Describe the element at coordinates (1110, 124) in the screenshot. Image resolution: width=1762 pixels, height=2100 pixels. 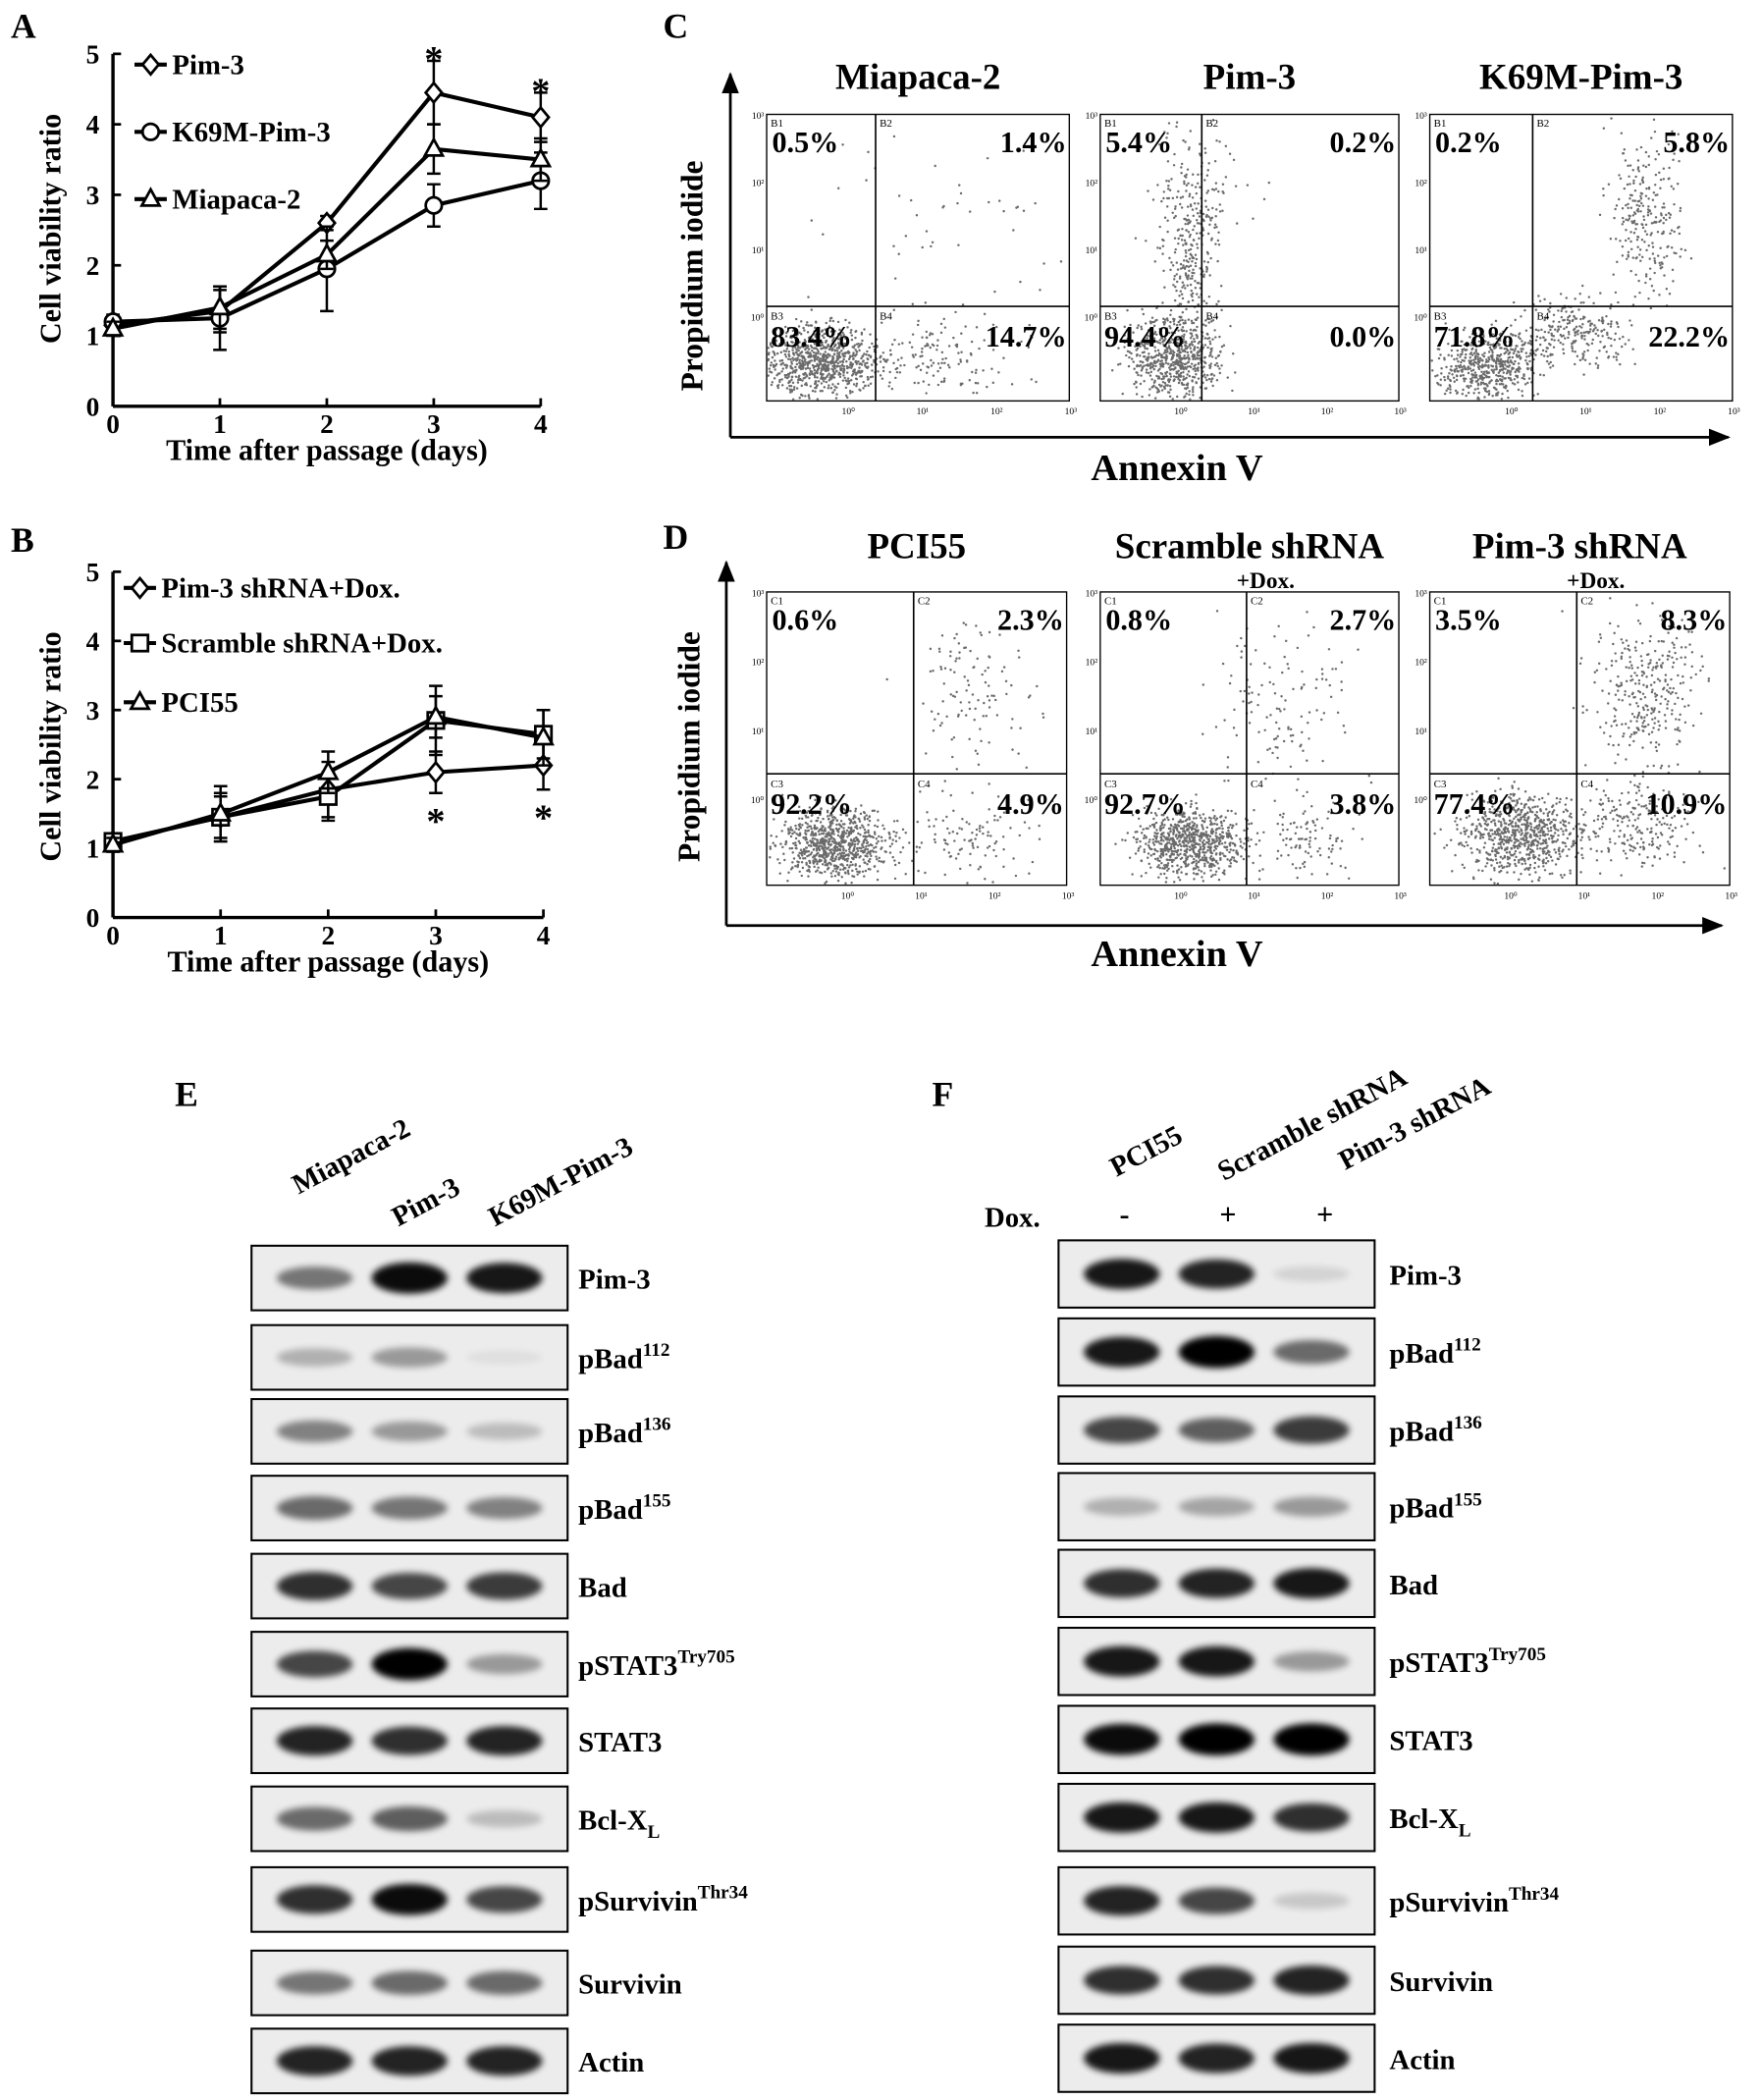
I see `quadrant-name: B1` at that location.